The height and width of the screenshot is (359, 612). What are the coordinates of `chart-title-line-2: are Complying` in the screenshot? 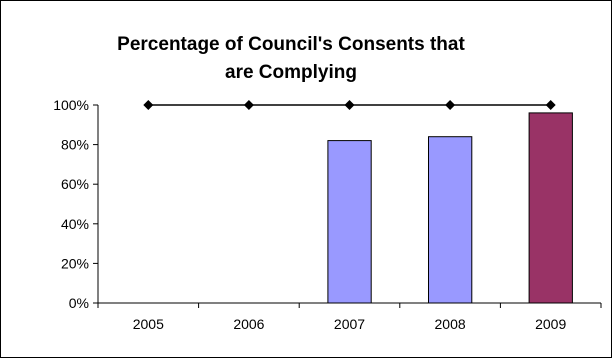 It's located at (291, 72).